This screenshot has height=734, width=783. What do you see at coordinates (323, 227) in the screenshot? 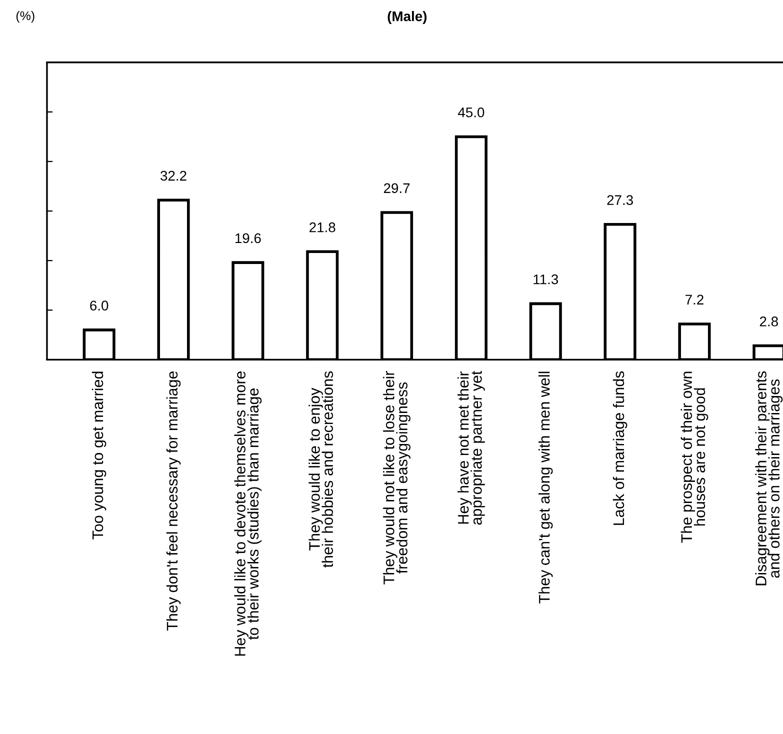
I see `data-label: 21.8` at bounding box center [323, 227].